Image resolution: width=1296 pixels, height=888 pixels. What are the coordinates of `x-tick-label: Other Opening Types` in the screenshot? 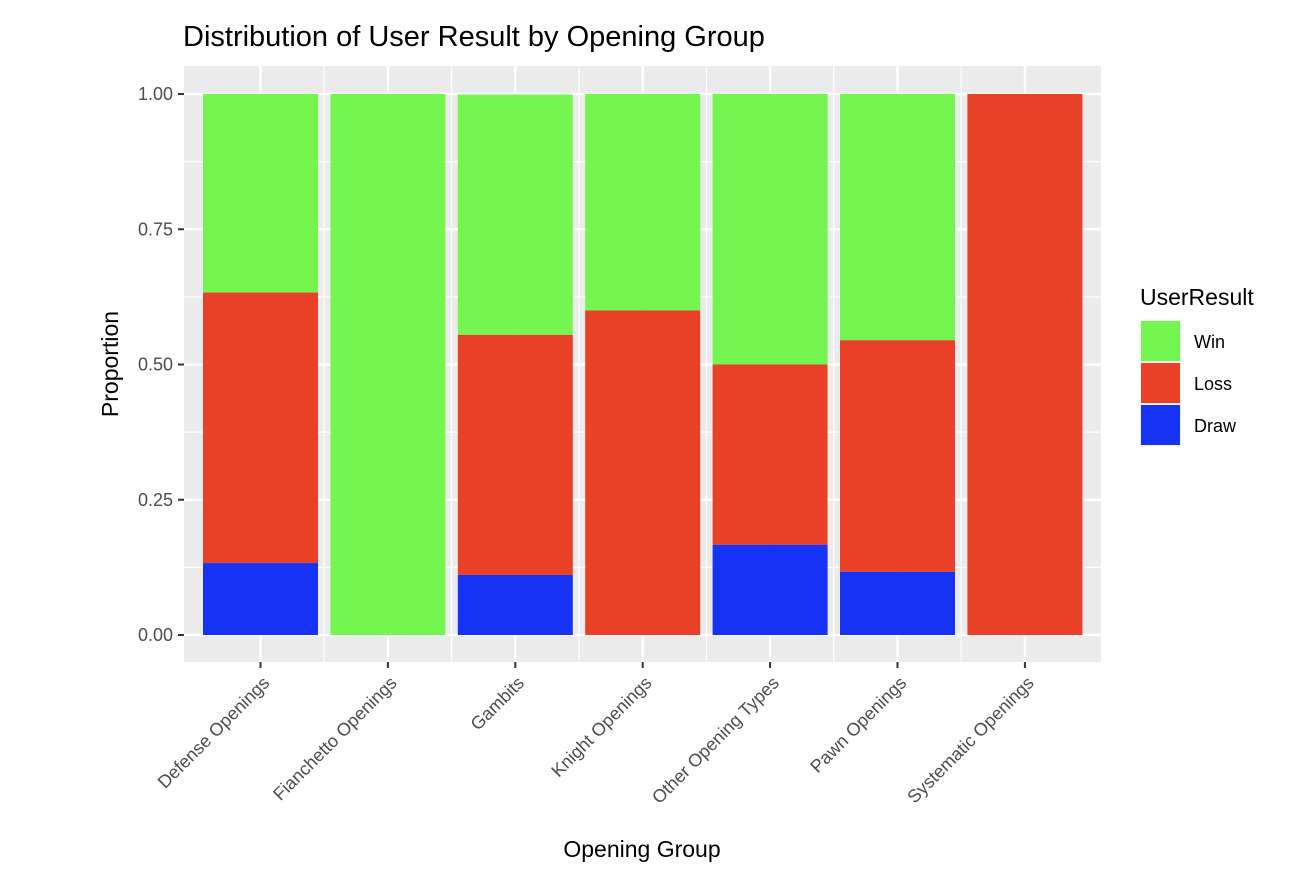 It's located at (715, 740).